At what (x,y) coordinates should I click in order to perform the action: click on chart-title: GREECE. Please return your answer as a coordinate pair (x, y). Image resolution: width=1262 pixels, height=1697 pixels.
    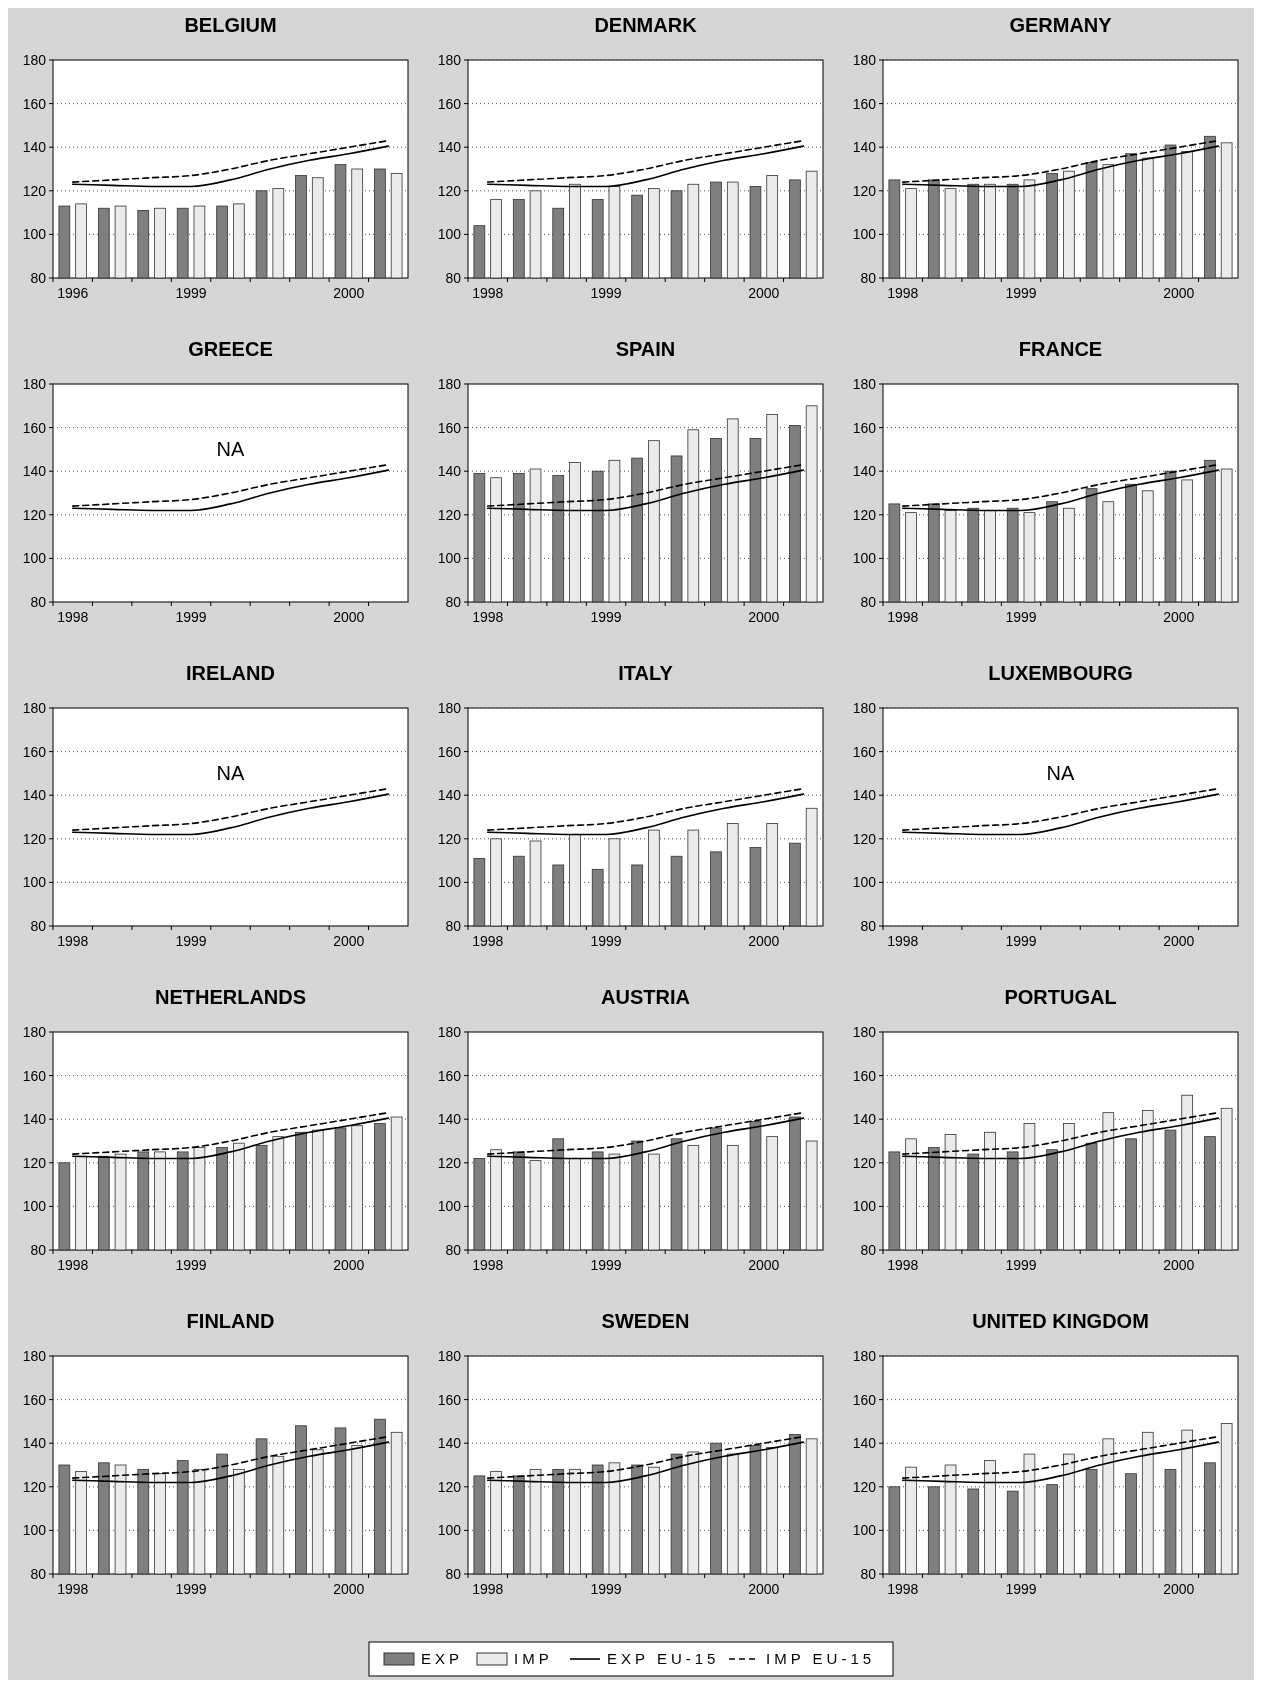
    Looking at the image, I should click on (230, 349).